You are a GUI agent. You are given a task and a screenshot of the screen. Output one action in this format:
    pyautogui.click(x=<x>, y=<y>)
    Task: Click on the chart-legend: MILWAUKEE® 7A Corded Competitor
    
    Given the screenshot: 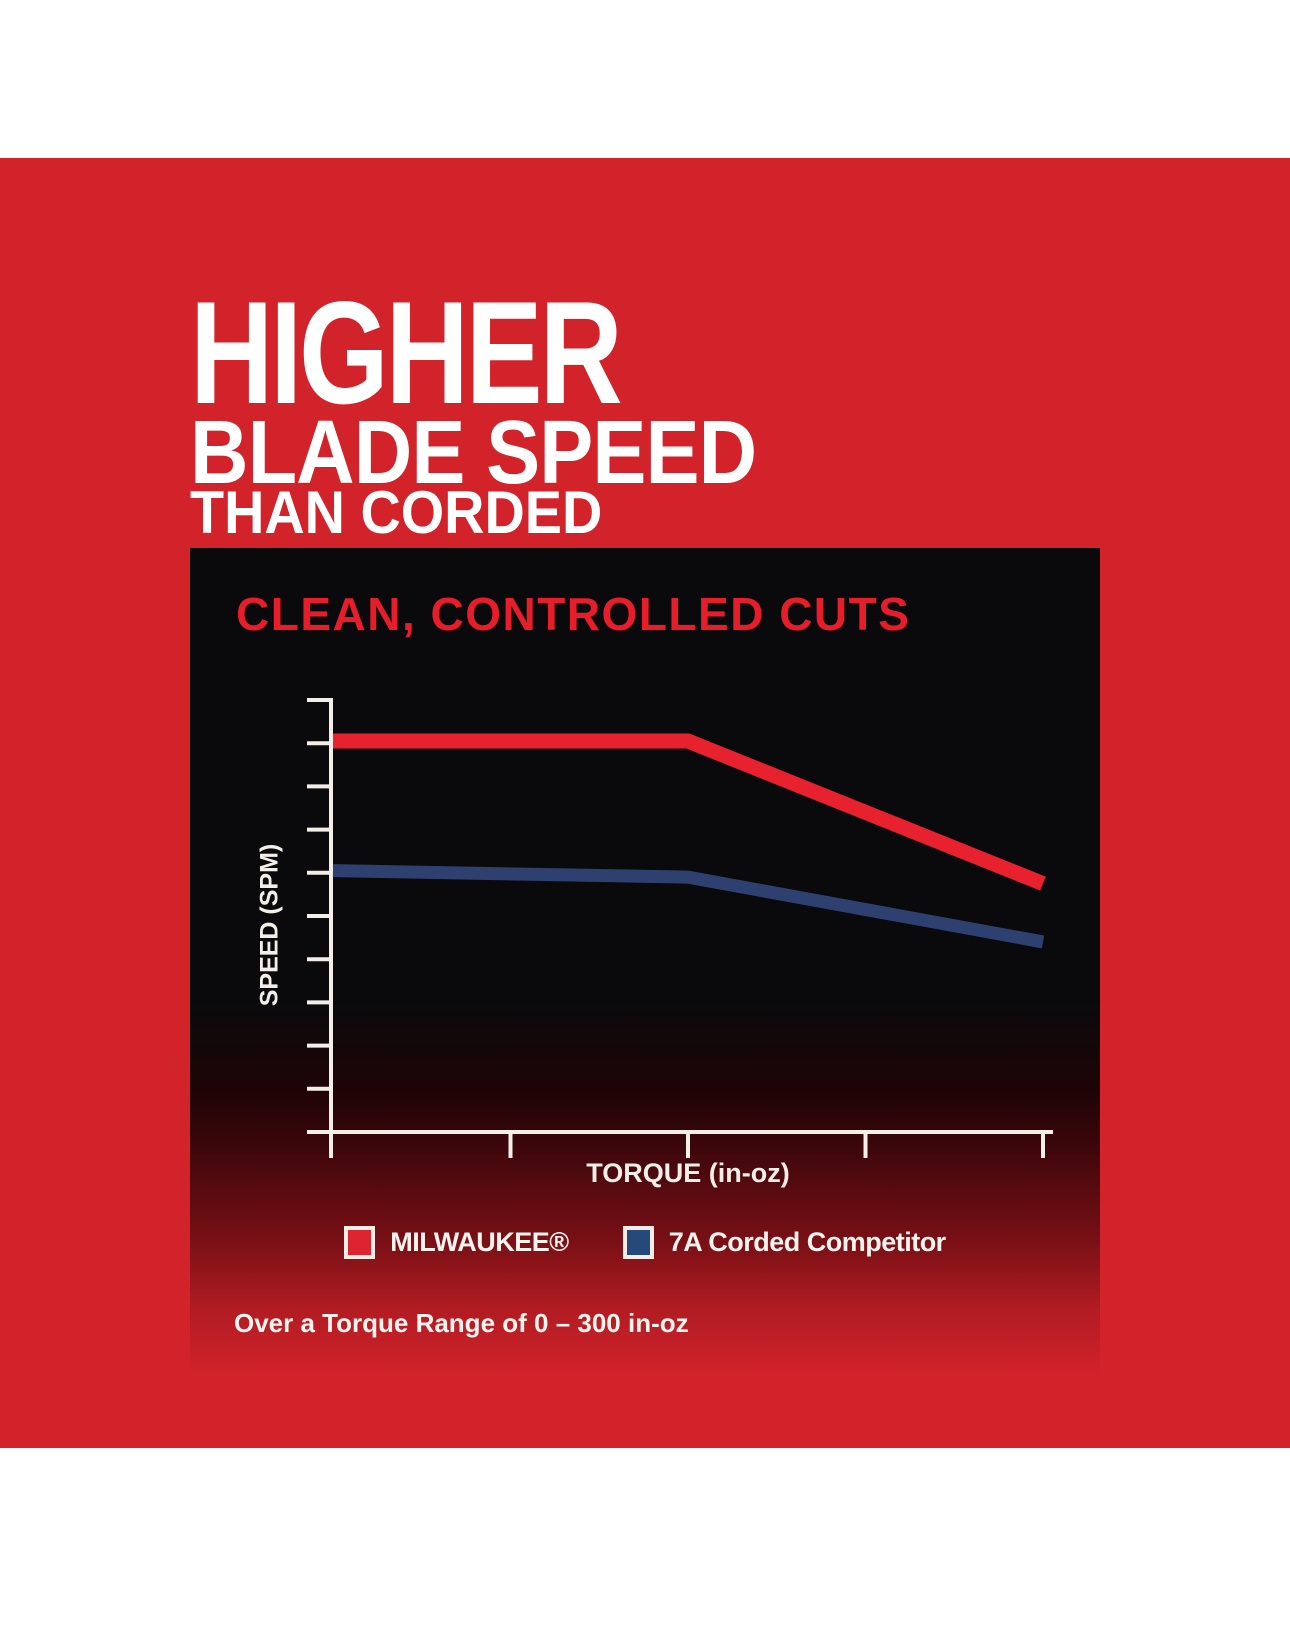 What is the action you would take?
    pyautogui.click(x=645, y=1242)
    